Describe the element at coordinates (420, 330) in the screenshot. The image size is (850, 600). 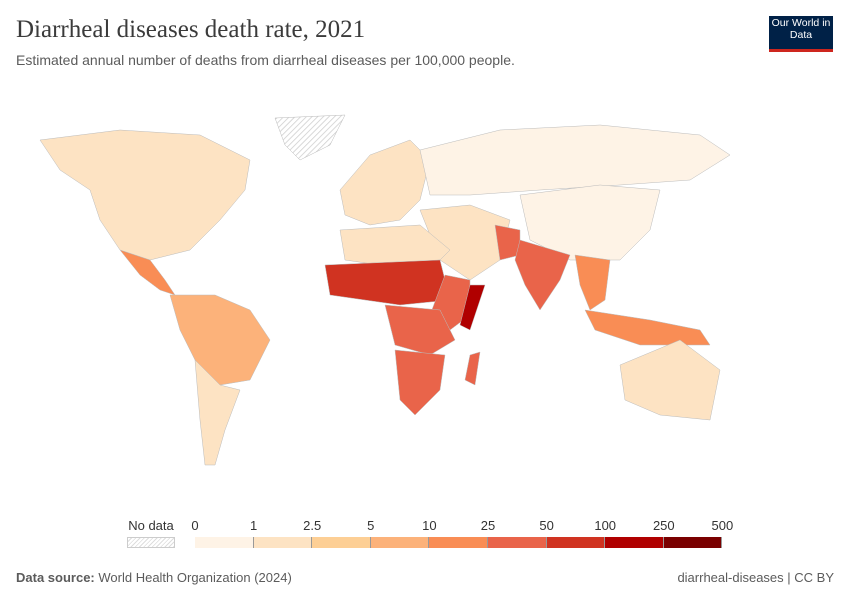
I see `region-central-africa` at that location.